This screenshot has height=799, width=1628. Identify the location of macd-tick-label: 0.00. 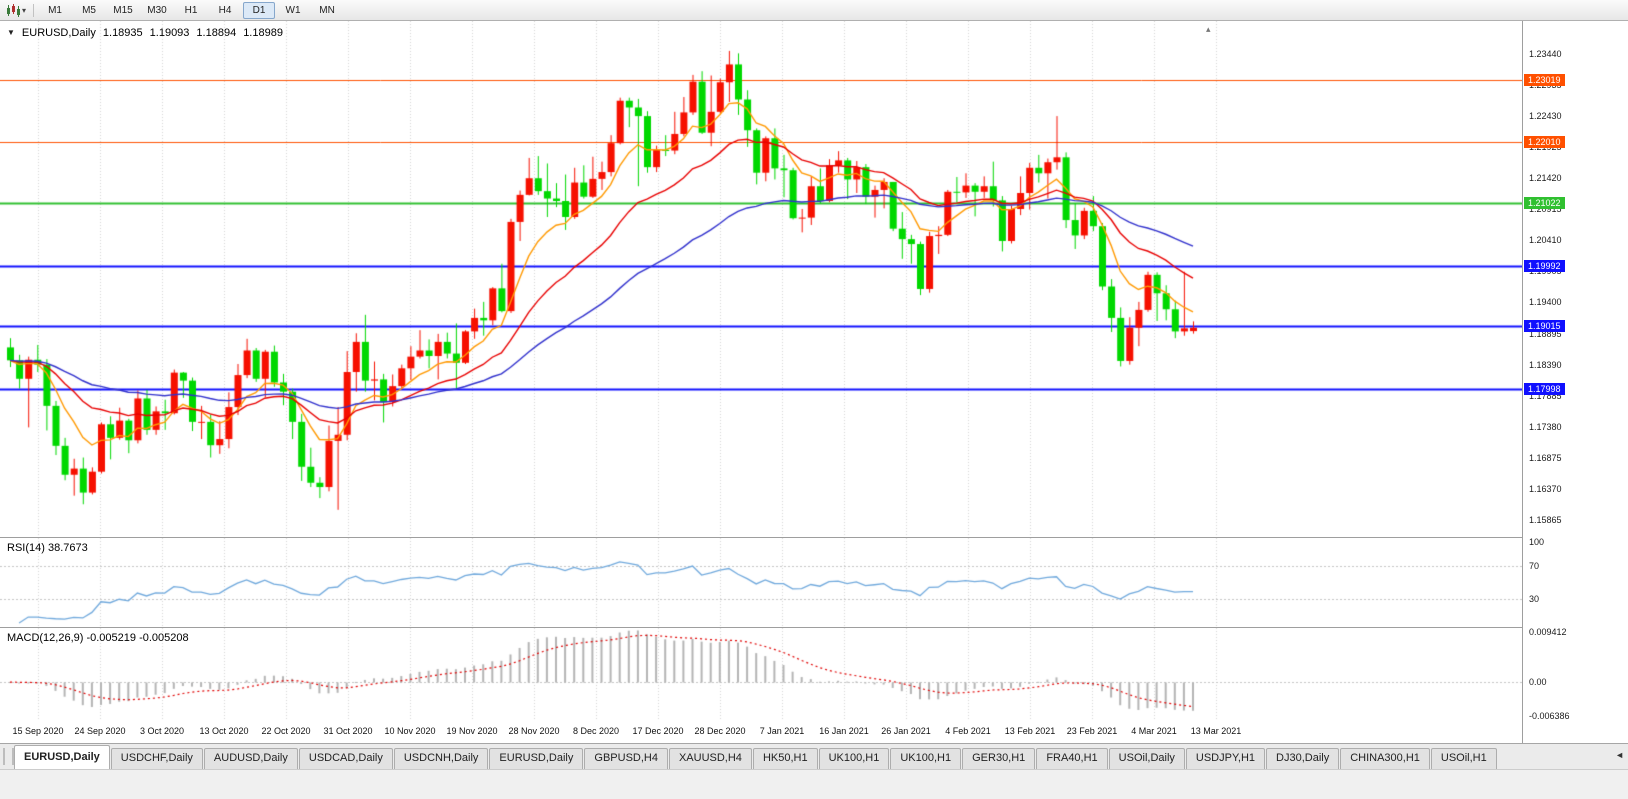
(1538, 682).